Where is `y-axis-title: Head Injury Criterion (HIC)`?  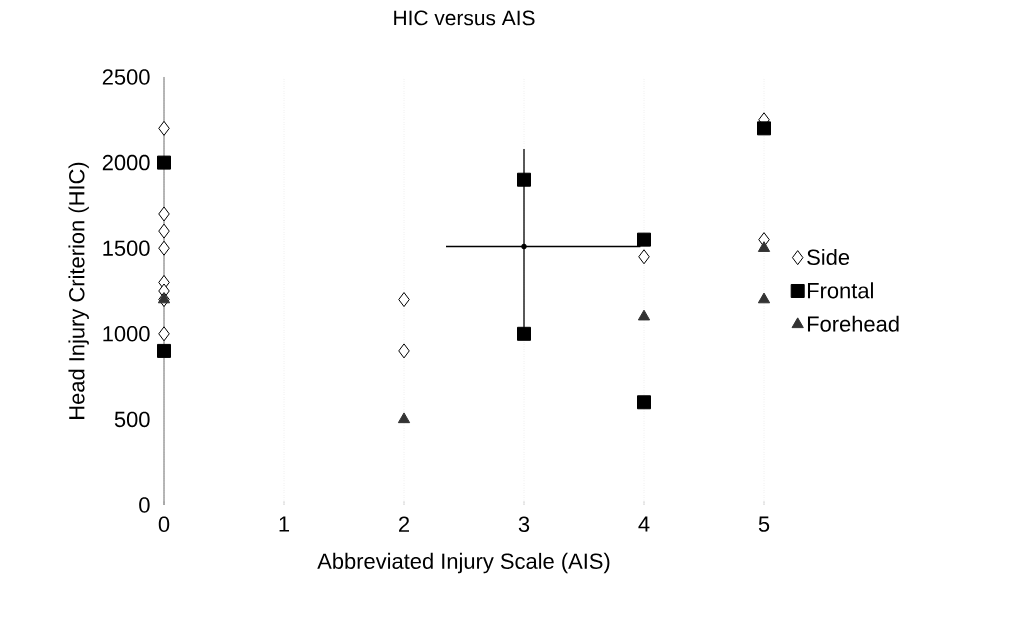 y-axis-title: Head Injury Criterion (HIC) is located at coordinates (78, 290).